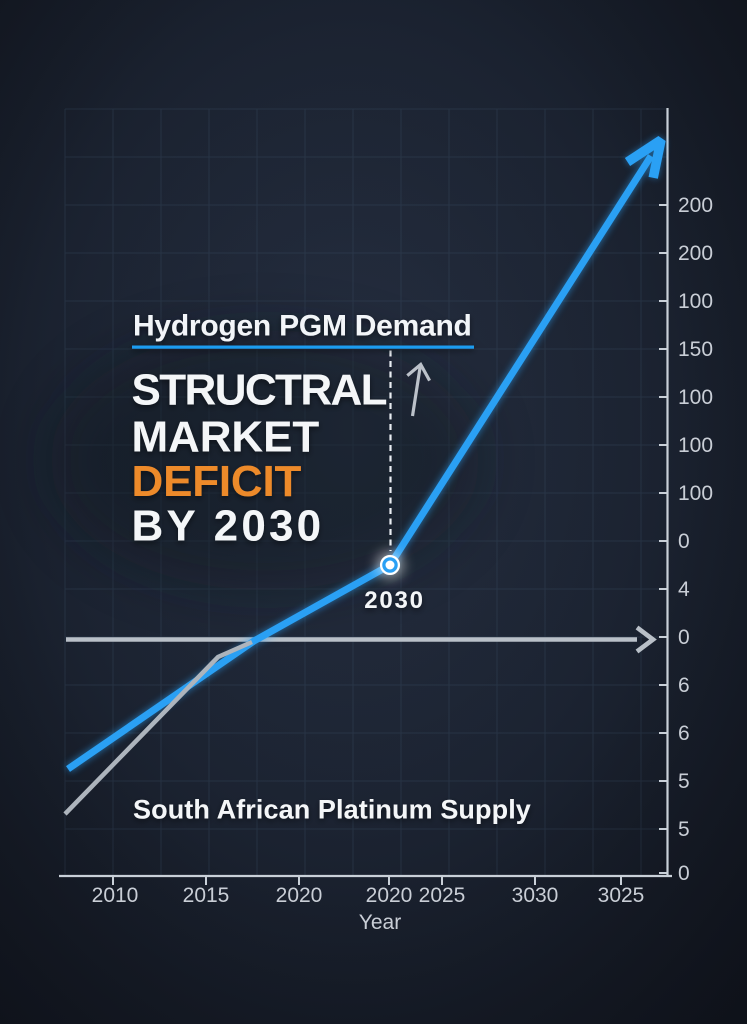  What do you see at coordinates (380, 922) in the screenshot?
I see `svg-text: Year` at bounding box center [380, 922].